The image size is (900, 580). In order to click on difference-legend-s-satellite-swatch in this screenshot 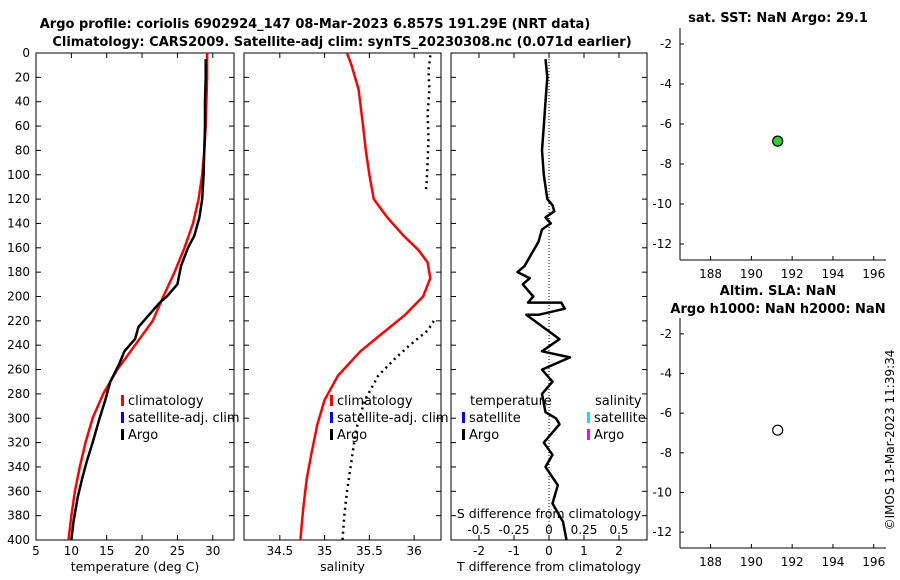, I will do `click(588, 417)`.